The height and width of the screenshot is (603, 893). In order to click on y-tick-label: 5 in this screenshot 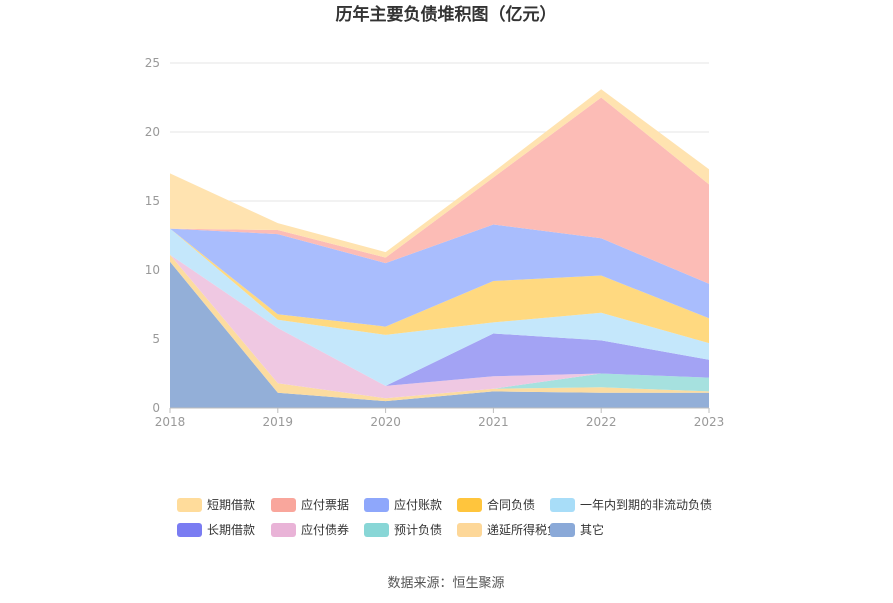, I will do `click(156, 339)`.